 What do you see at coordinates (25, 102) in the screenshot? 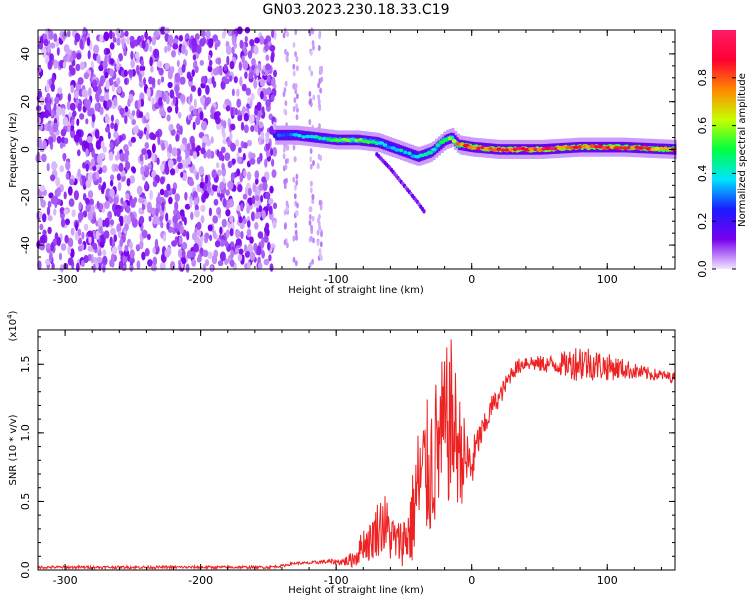
I see `spectrogram-y-tick-label: 20` at bounding box center [25, 102].